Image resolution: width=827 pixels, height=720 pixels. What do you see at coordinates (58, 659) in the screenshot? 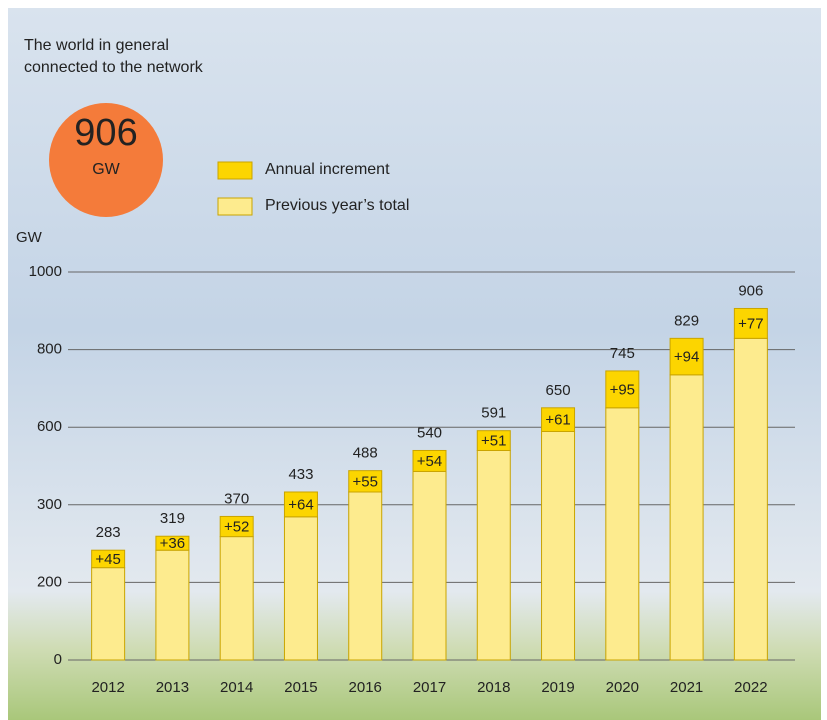
I see `y-tick-label: 0` at bounding box center [58, 659].